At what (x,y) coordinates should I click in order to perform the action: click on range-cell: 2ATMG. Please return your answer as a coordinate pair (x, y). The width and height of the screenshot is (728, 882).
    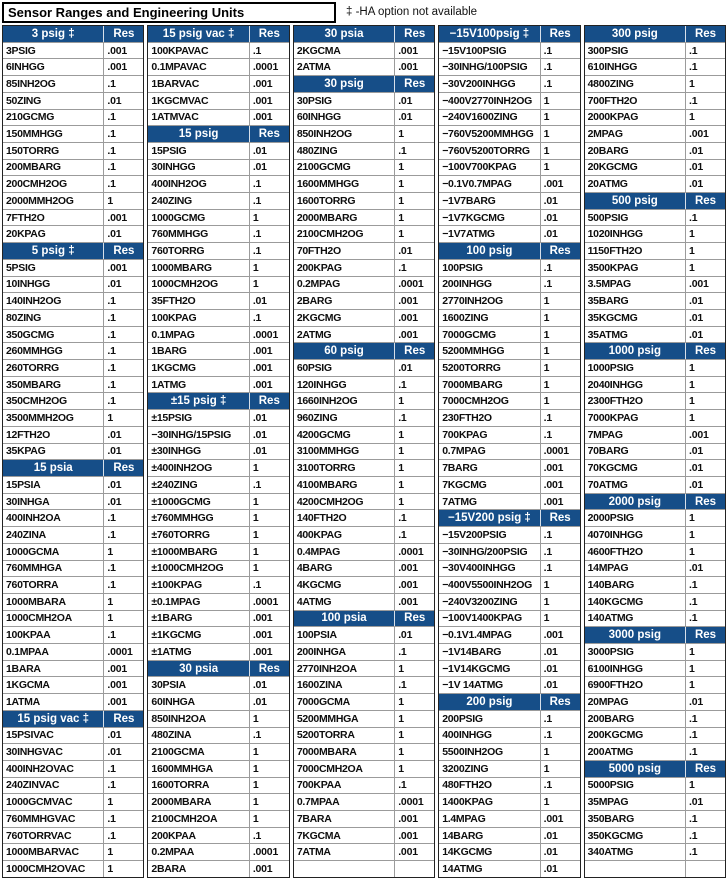
    Looking at the image, I should click on (345, 334).